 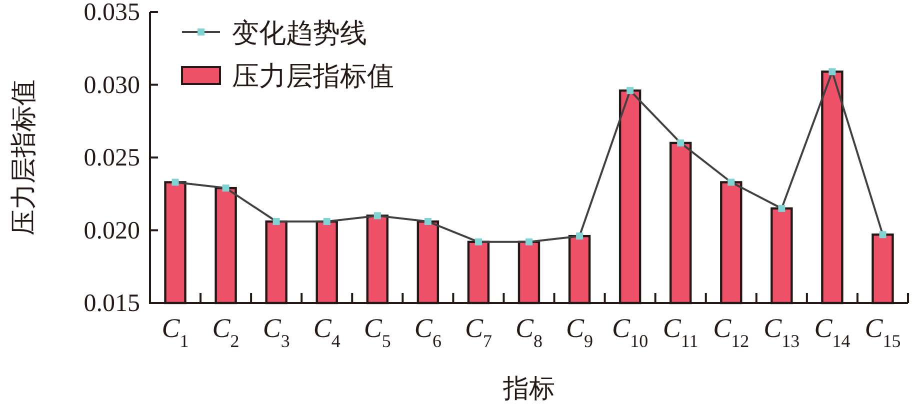 I want to click on x-tick-label: C$_{8}$, so click(x=529, y=332).